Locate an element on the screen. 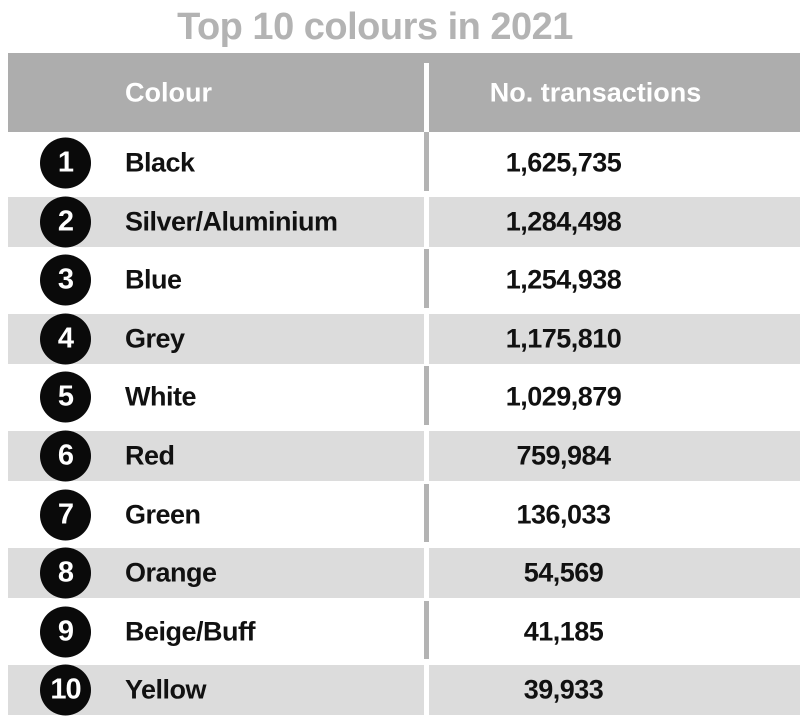  table-row: 1 Black 1,625,735 is located at coordinates (404, 161).